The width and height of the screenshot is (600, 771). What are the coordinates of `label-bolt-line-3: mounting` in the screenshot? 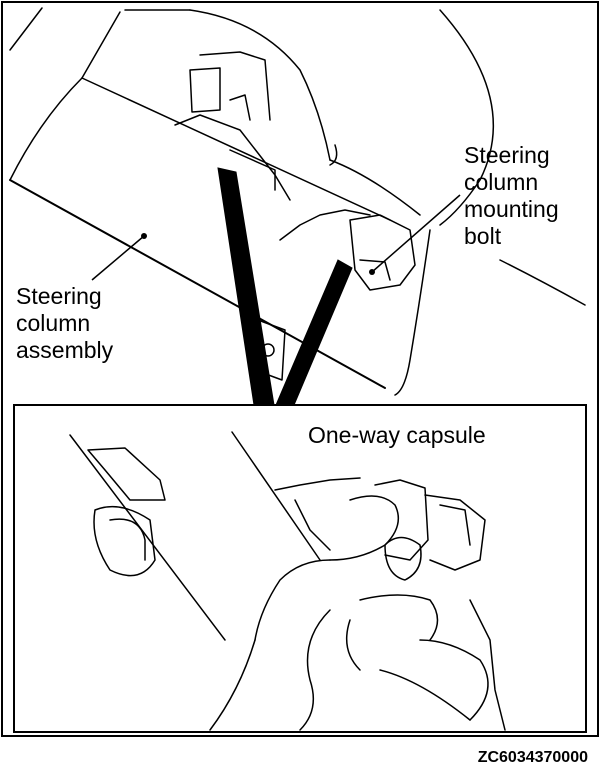 It's located at (511, 209).